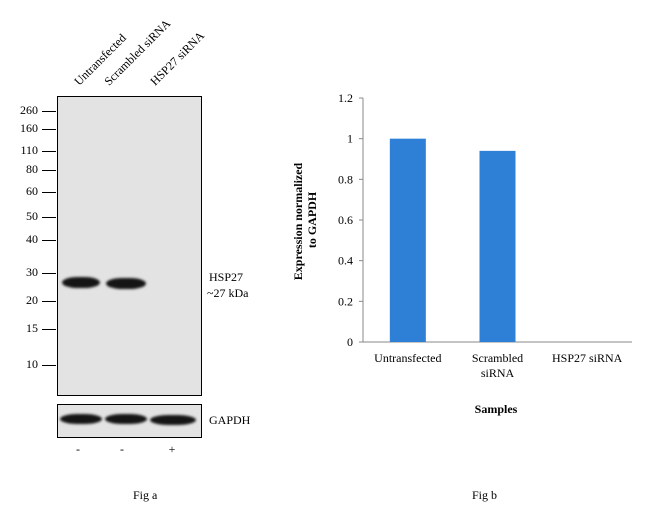 Image resolution: width=650 pixels, height=510 pixels. Describe the element at coordinates (32, 272) in the screenshot. I see `mw-marker-30: 30` at that location.